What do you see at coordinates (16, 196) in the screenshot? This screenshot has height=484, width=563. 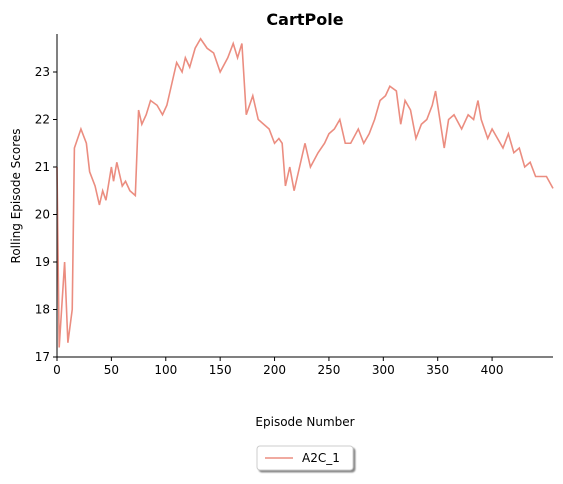 I see `y-axis-label: Rolling Episode Scores` at bounding box center [16, 196].